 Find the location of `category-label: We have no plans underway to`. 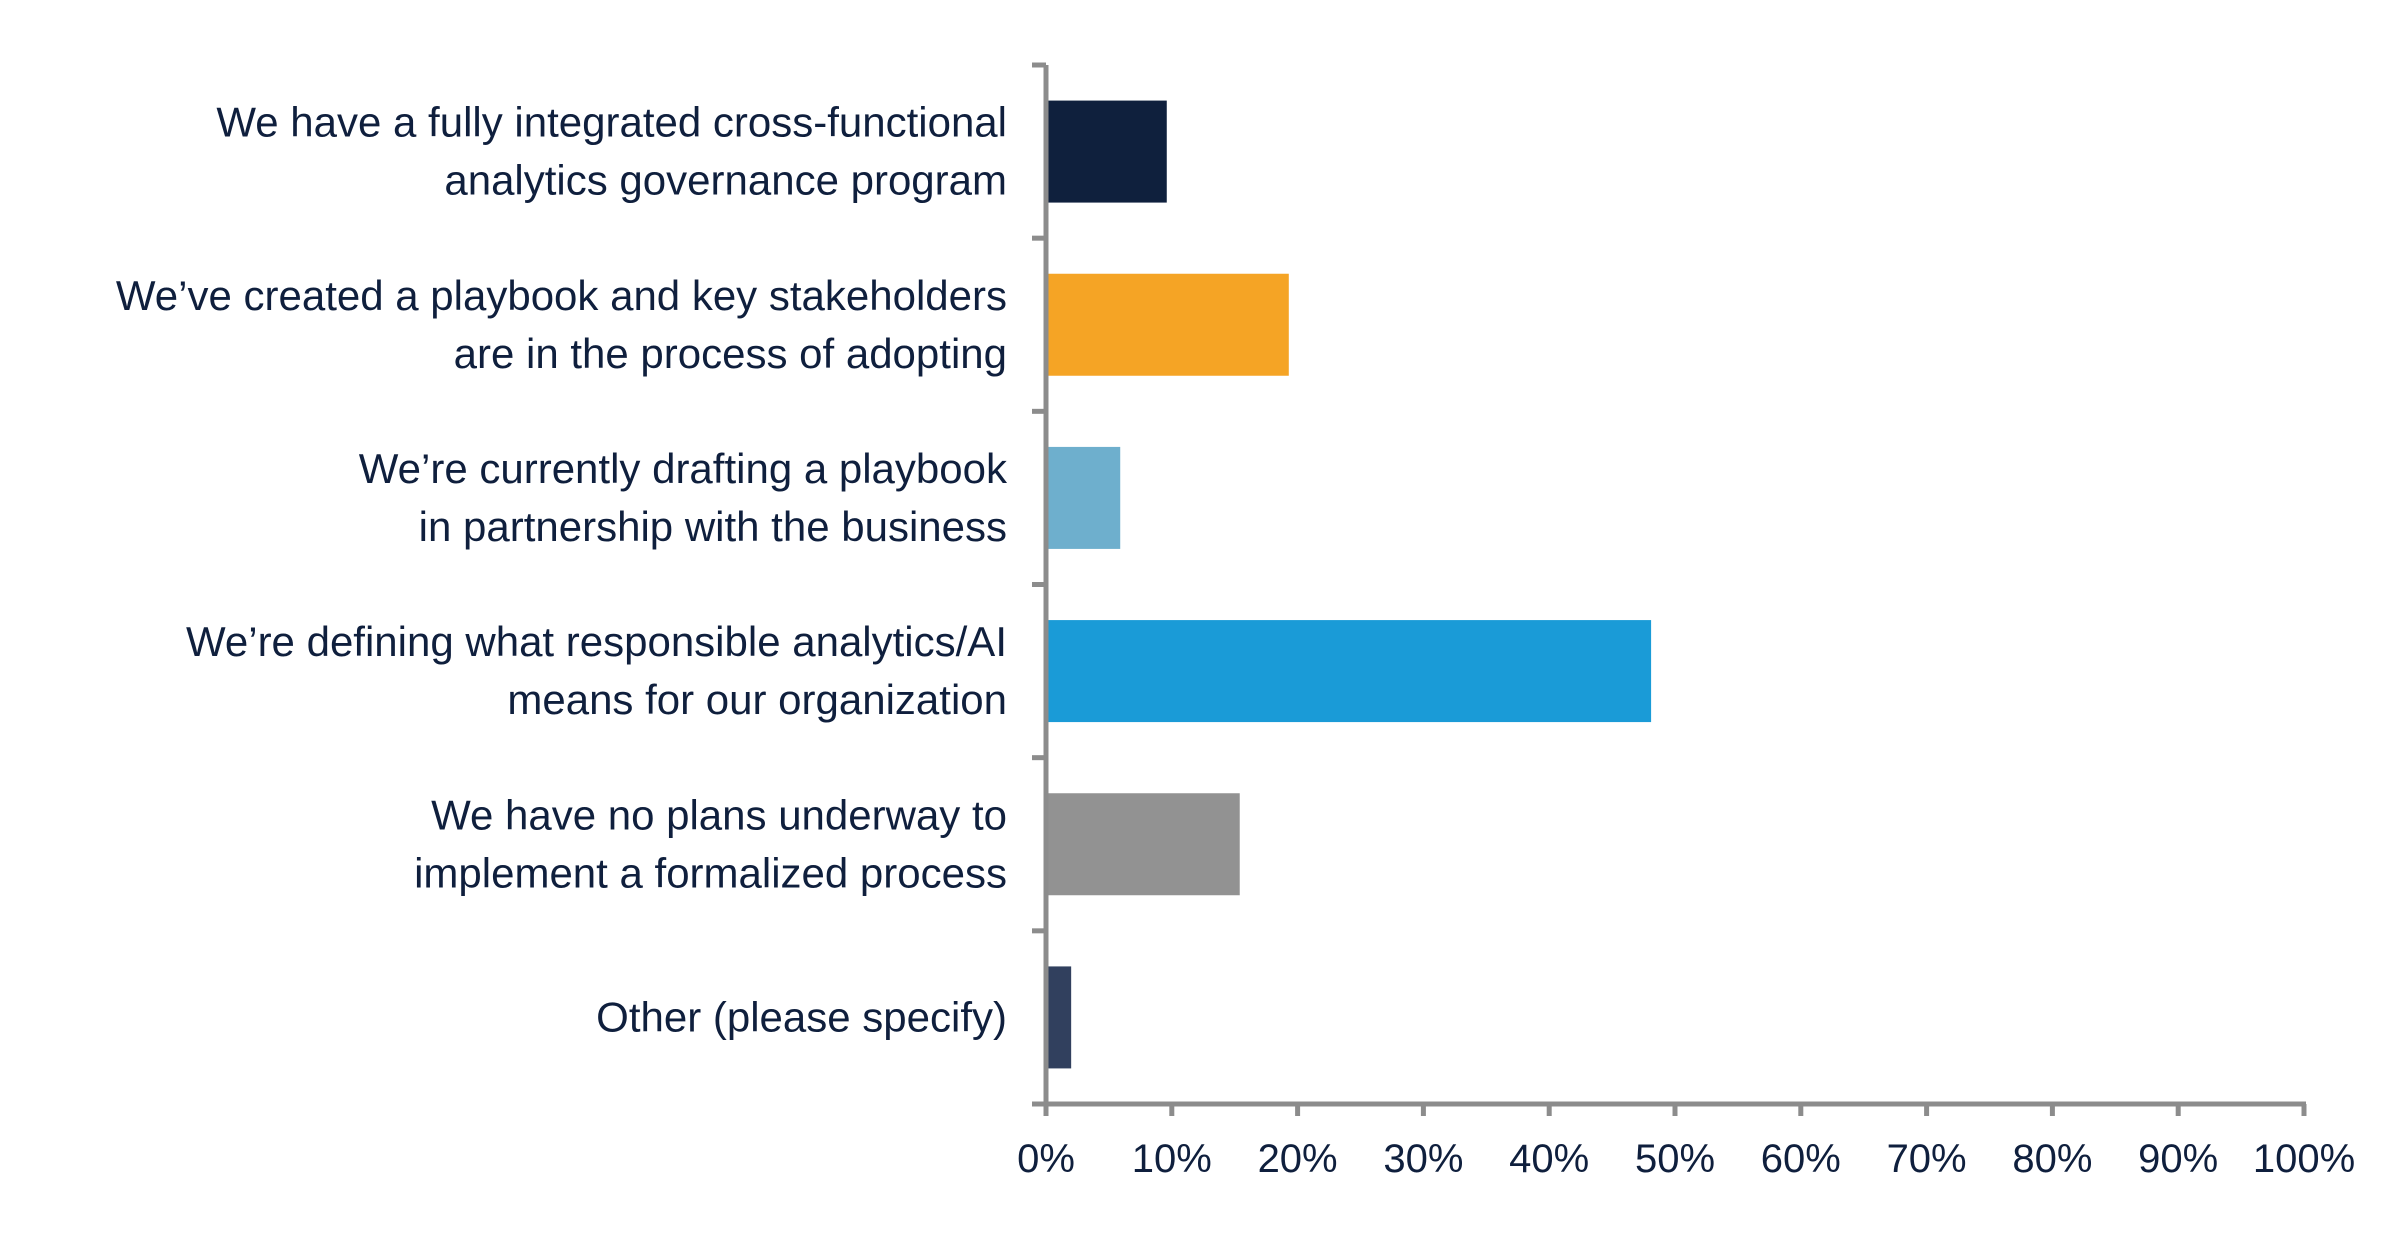

category-label: We have no plans underway to is located at coordinates (719, 814).